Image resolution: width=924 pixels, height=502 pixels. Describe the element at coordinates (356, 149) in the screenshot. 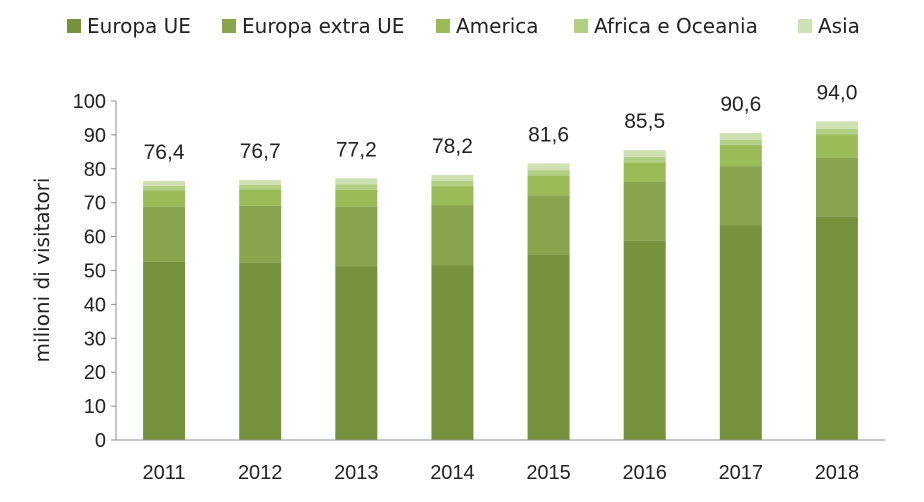

I see `total-label: 77,2` at that location.